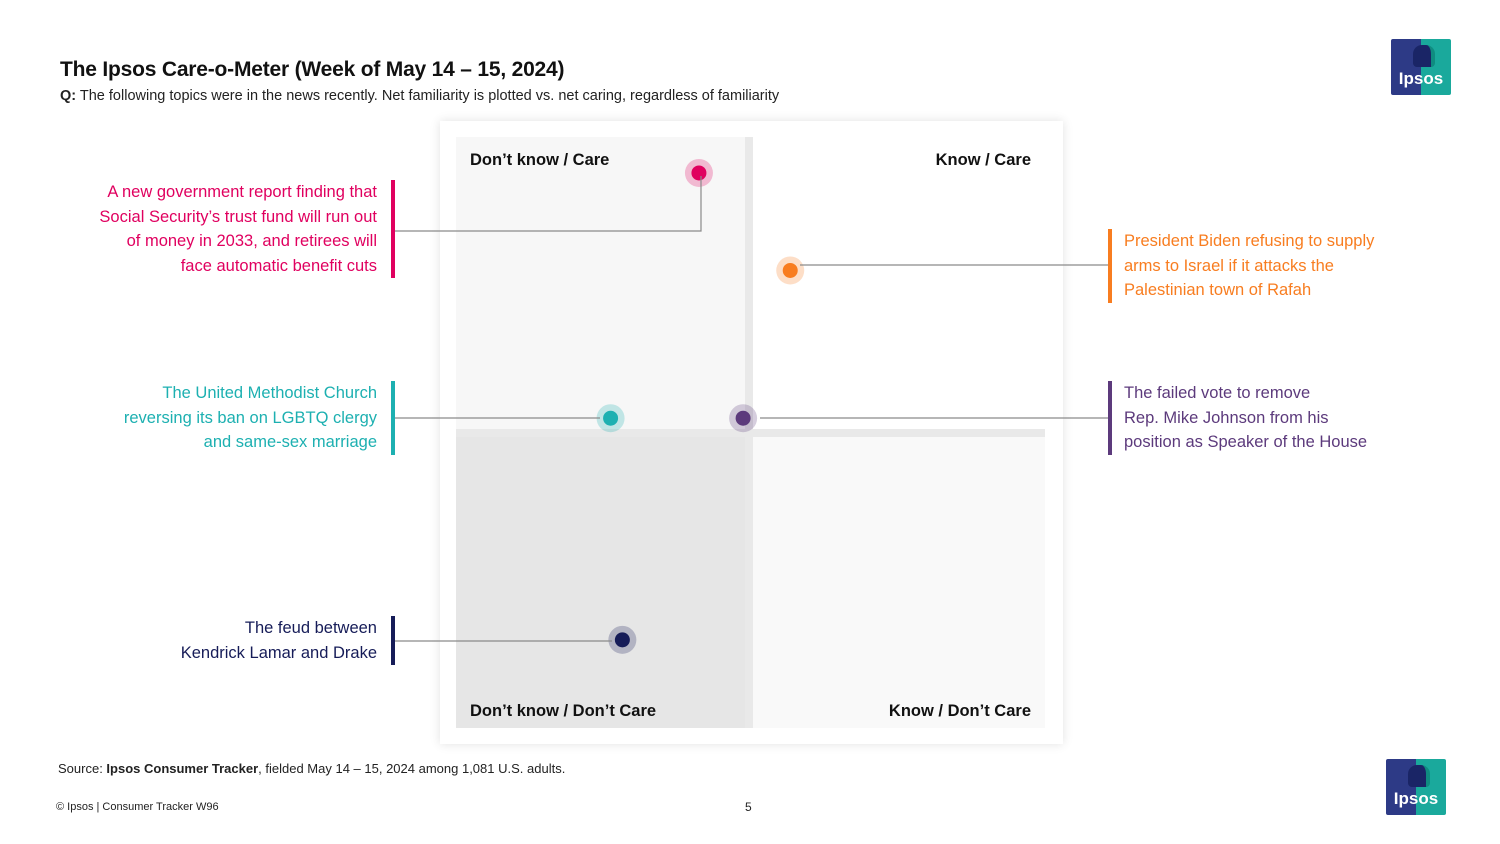 The height and width of the screenshot is (844, 1500). Describe the element at coordinates (960, 711) in the screenshot. I see `quadrant-label: Know / Don’t Care` at that location.